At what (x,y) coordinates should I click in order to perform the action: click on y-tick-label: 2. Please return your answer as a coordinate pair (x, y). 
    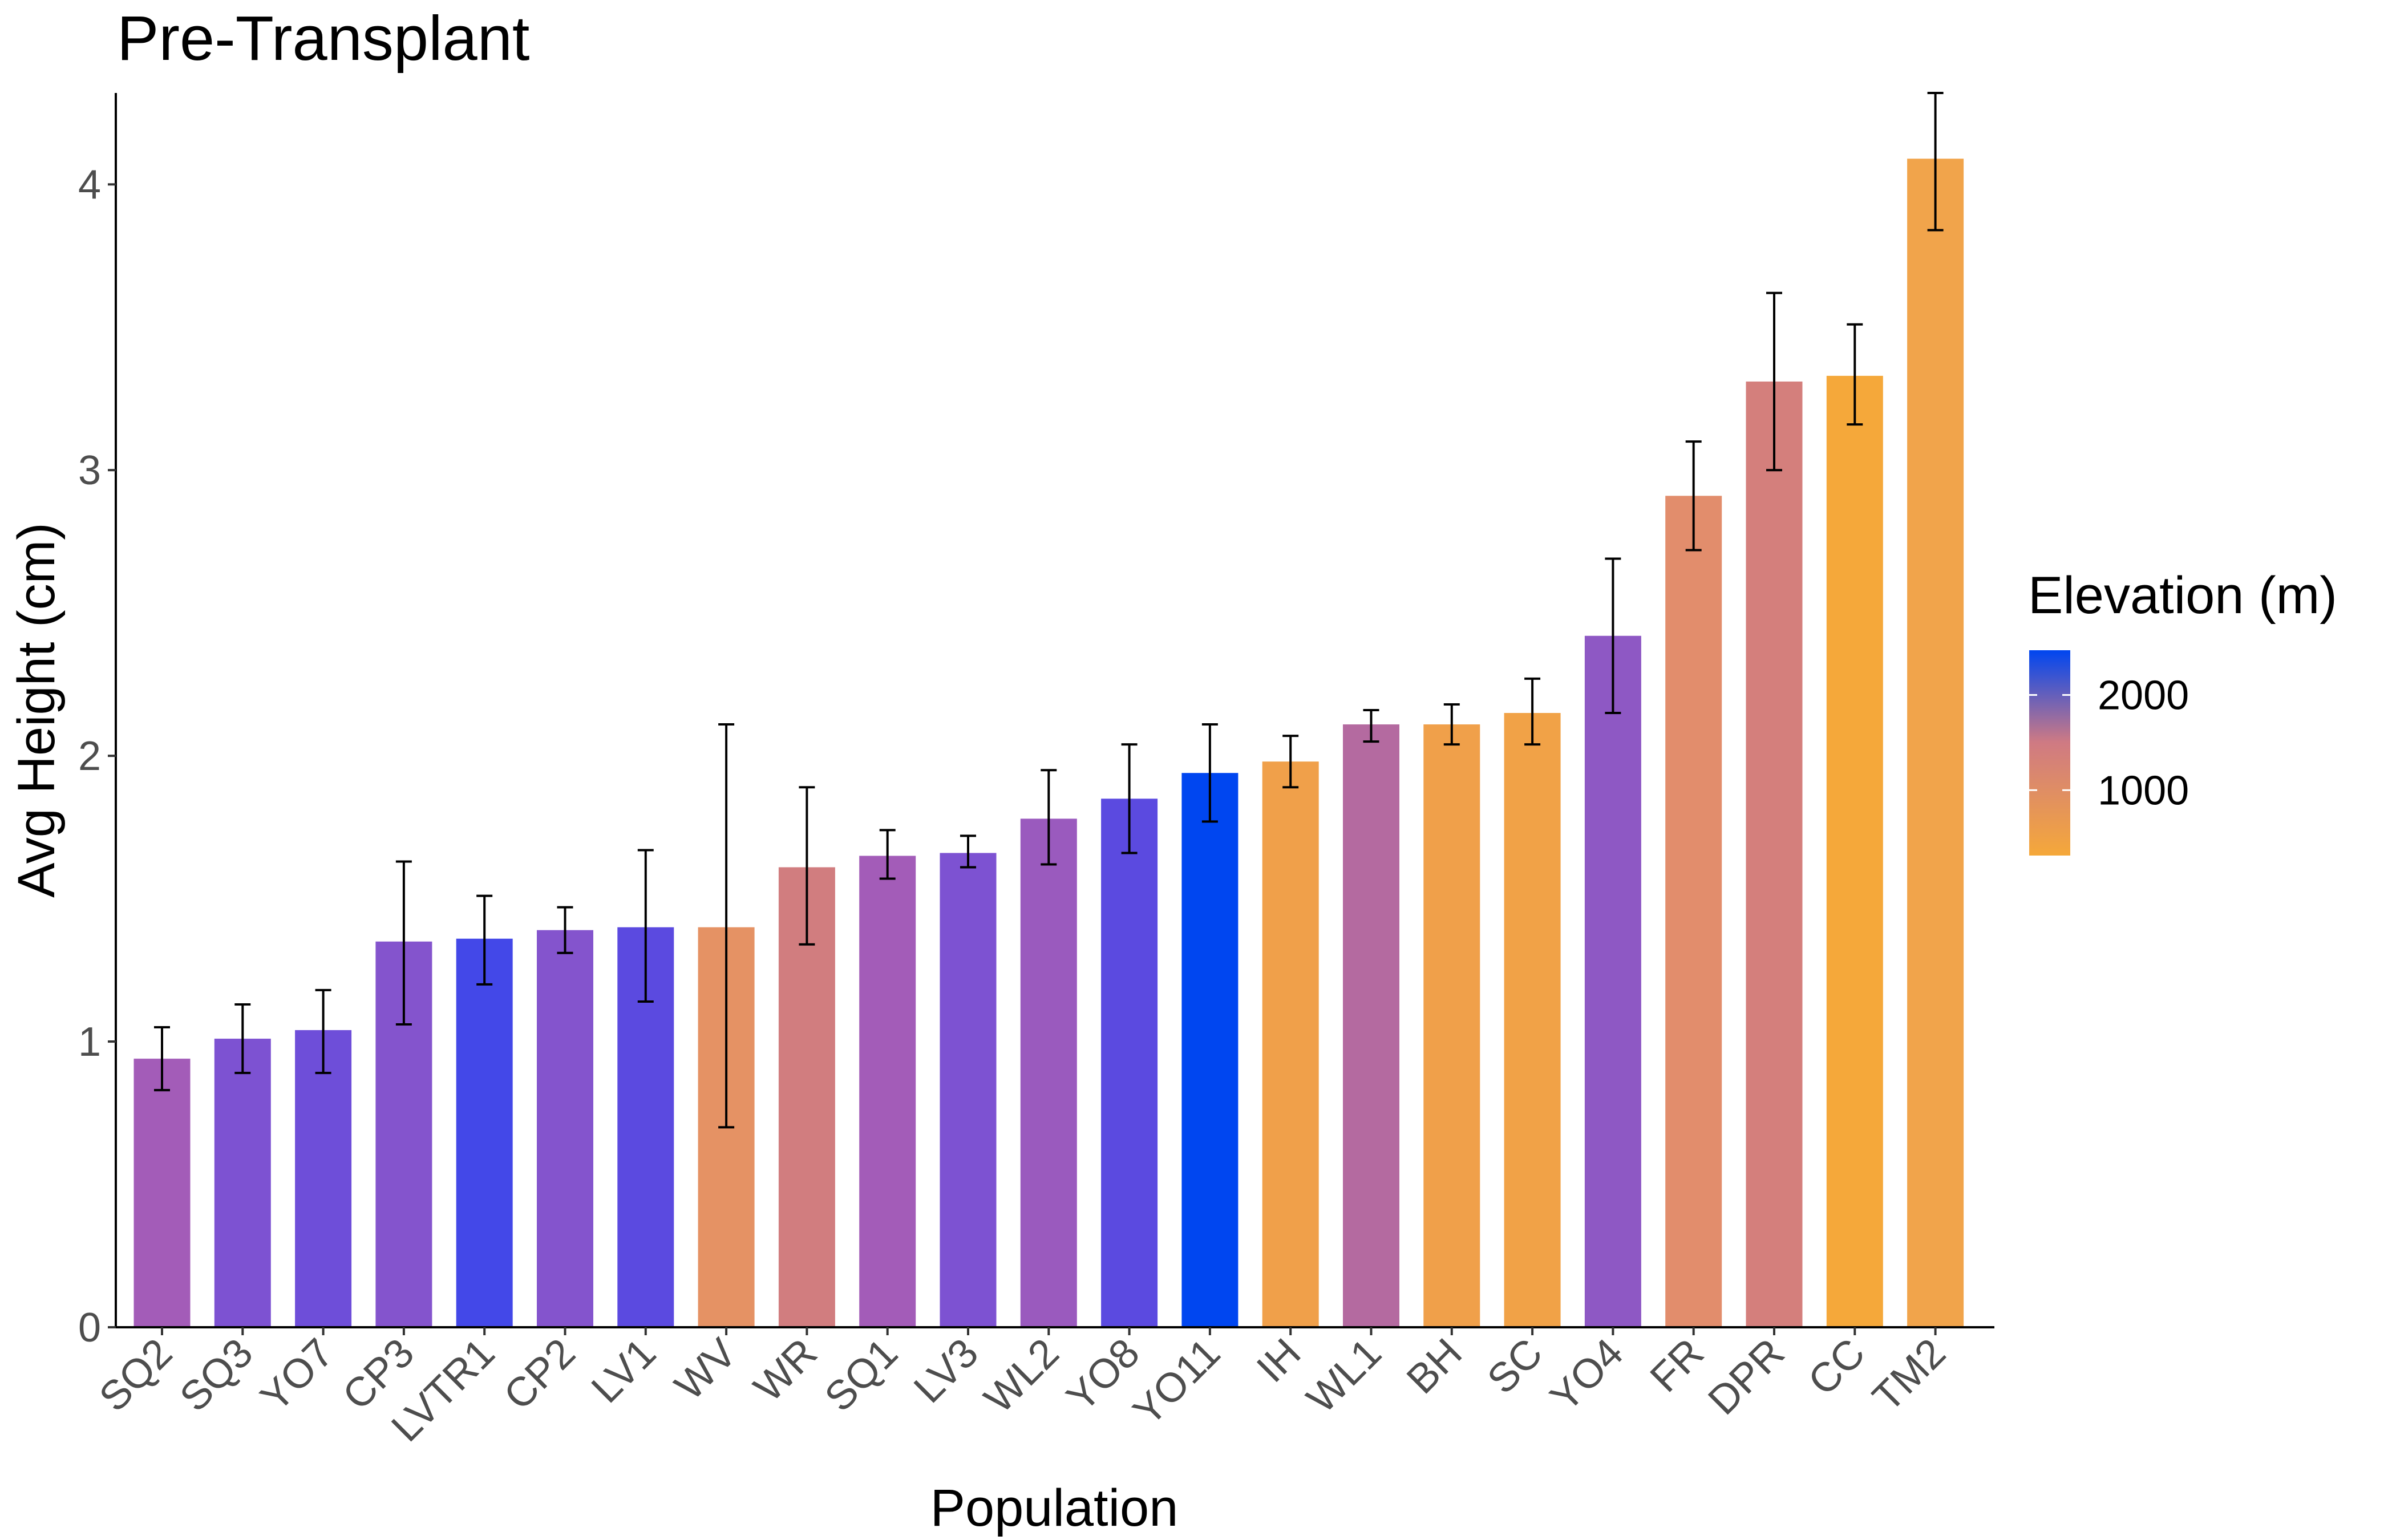
    Looking at the image, I should click on (89, 756).